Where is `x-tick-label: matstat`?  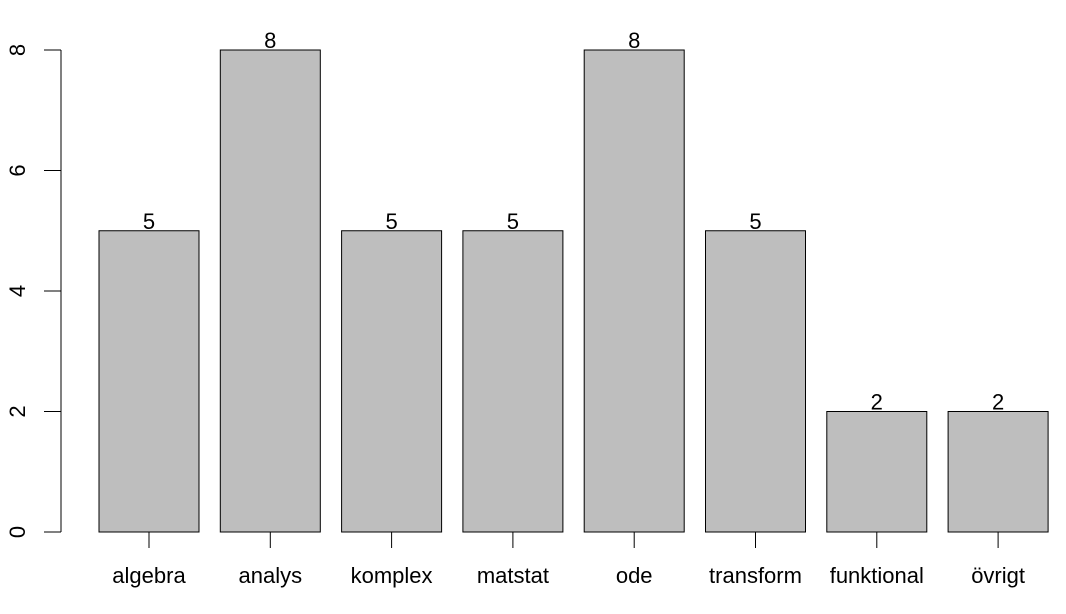
x-tick-label: matstat is located at coordinates (513, 575).